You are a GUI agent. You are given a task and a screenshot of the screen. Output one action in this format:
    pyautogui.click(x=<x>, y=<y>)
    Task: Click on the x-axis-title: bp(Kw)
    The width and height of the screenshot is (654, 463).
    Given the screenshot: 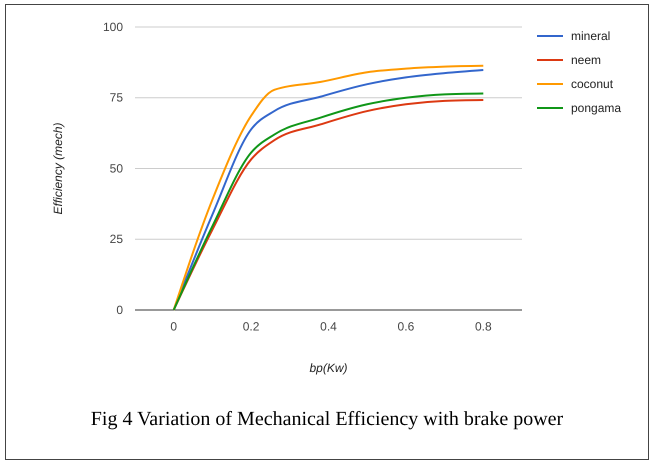 What is the action you would take?
    pyautogui.click(x=328, y=368)
    